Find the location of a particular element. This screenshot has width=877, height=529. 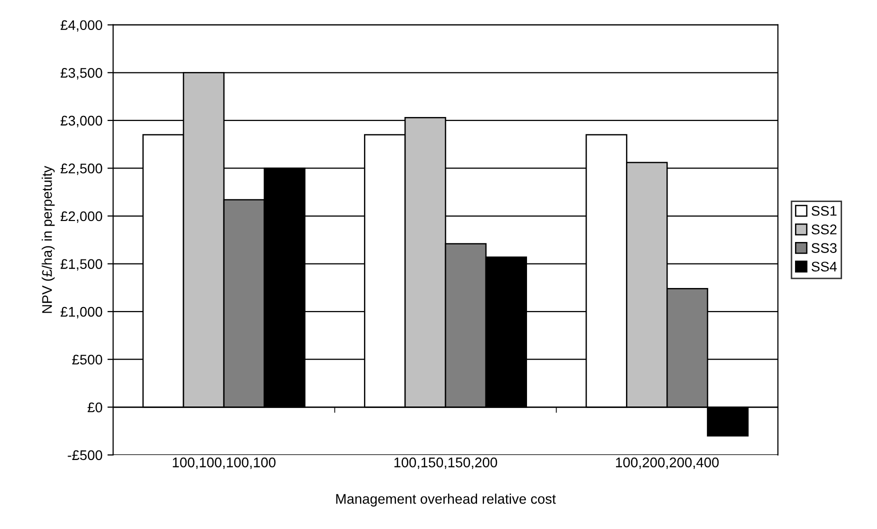

legend-label: SS1 is located at coordinates (824, 211).